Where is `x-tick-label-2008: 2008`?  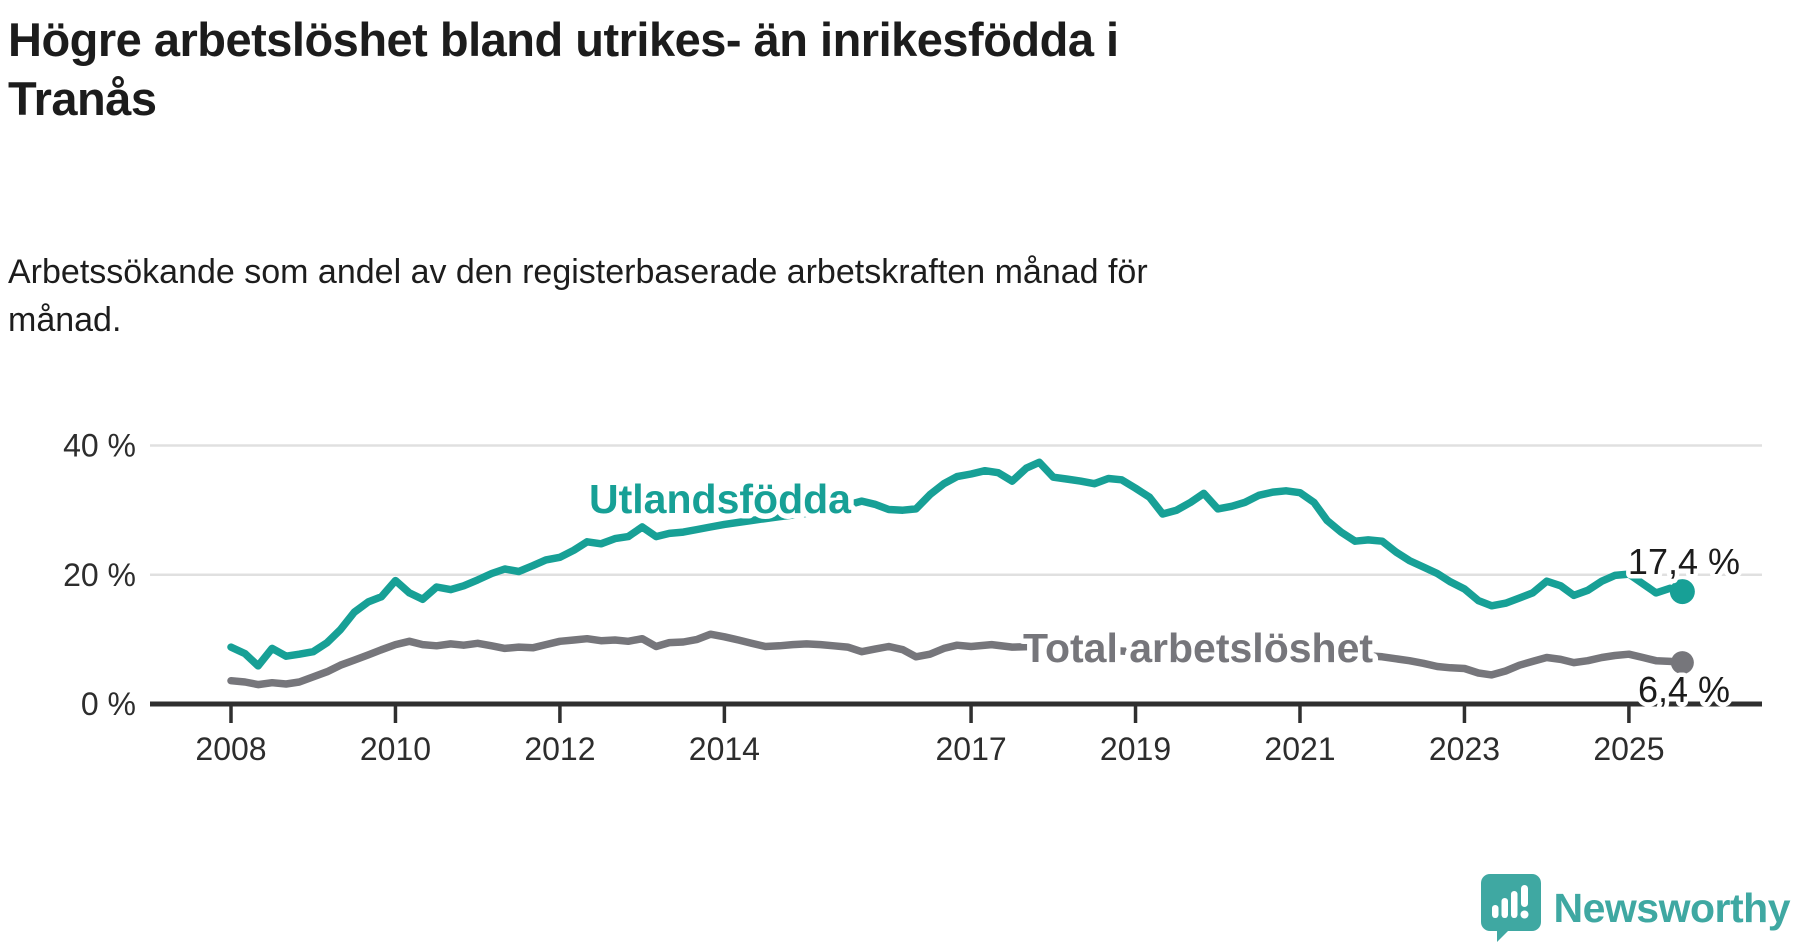
x-tick-label-2008: 2008 is located at coordinates (230, 749).